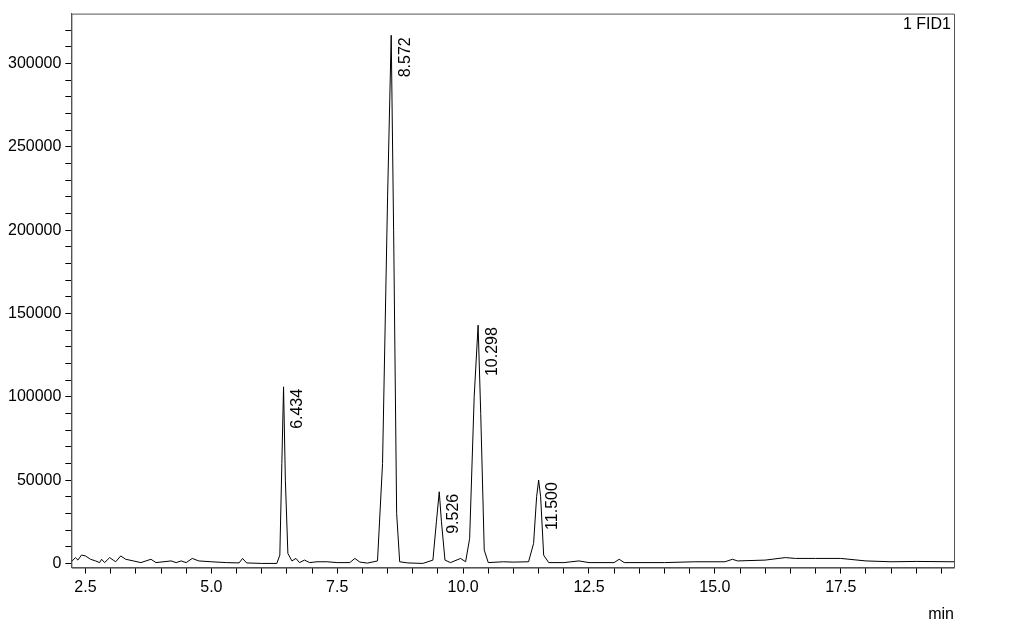 The image size is (1020, 638). What do you see at coordinates (35, 312) in the screenshot?
I see `y-tick-label: 150000` at bounding box center [35, 312].